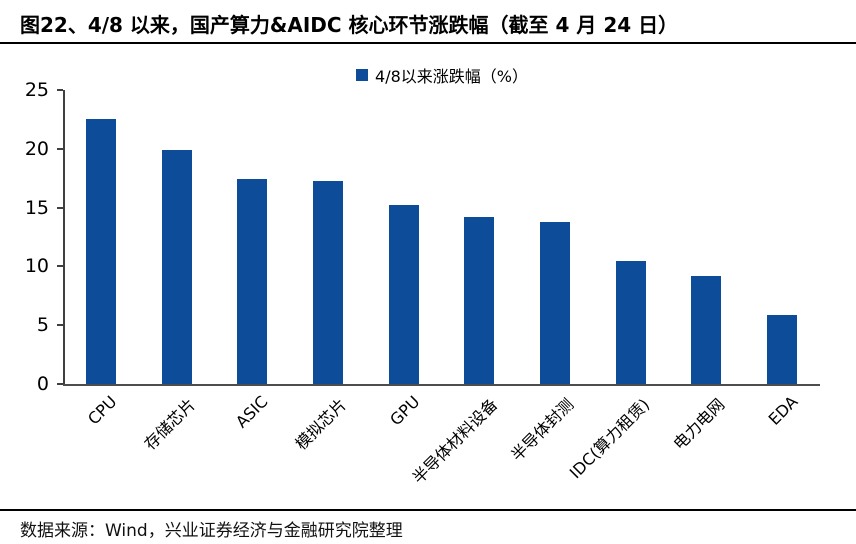 The image size is (856, 544). Describe the element at coordinates (42, 325) in the screenshot. I see `y-tick-label: 5` at that location.